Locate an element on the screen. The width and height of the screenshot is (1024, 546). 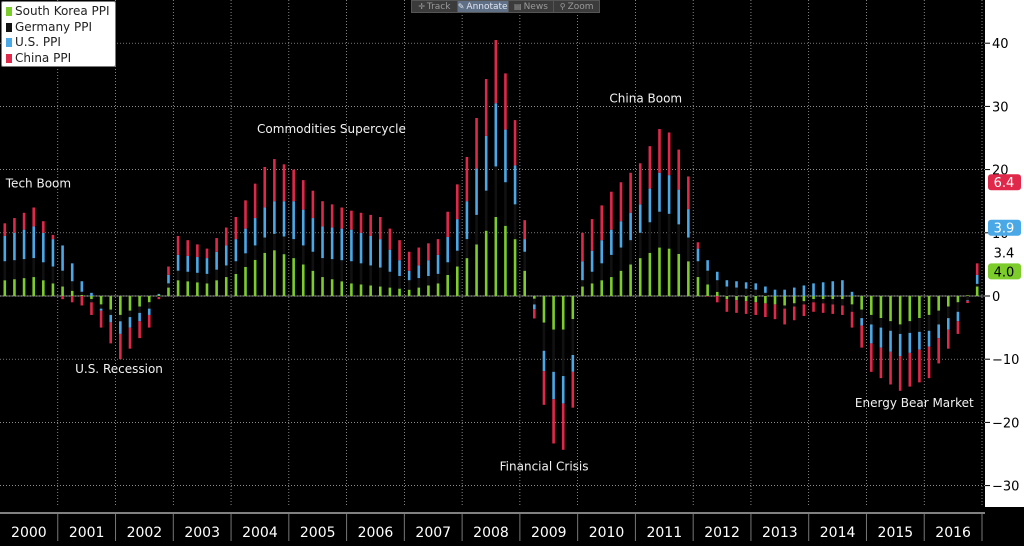
legend-label: China PPI is located at coordinates (43, 57).